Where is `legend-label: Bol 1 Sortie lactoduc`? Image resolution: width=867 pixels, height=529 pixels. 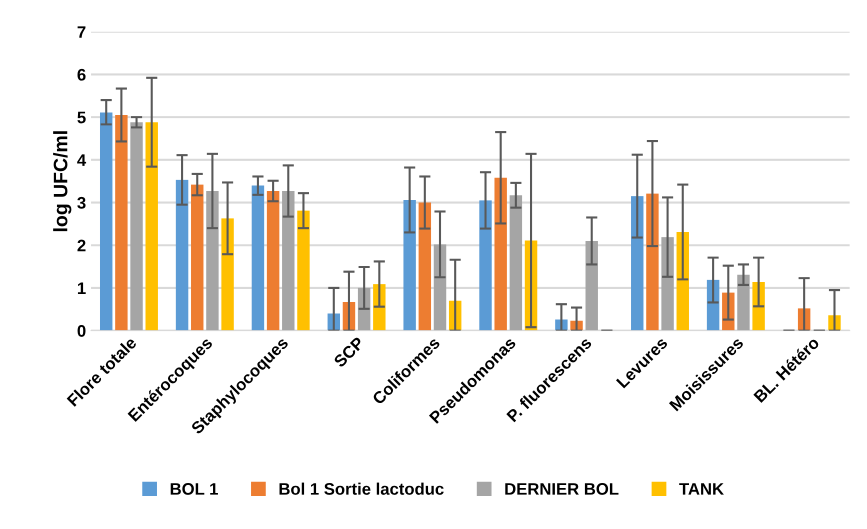 legend-label: Bol 1 Sortie lactoduc is located at coordinates (362, 488).